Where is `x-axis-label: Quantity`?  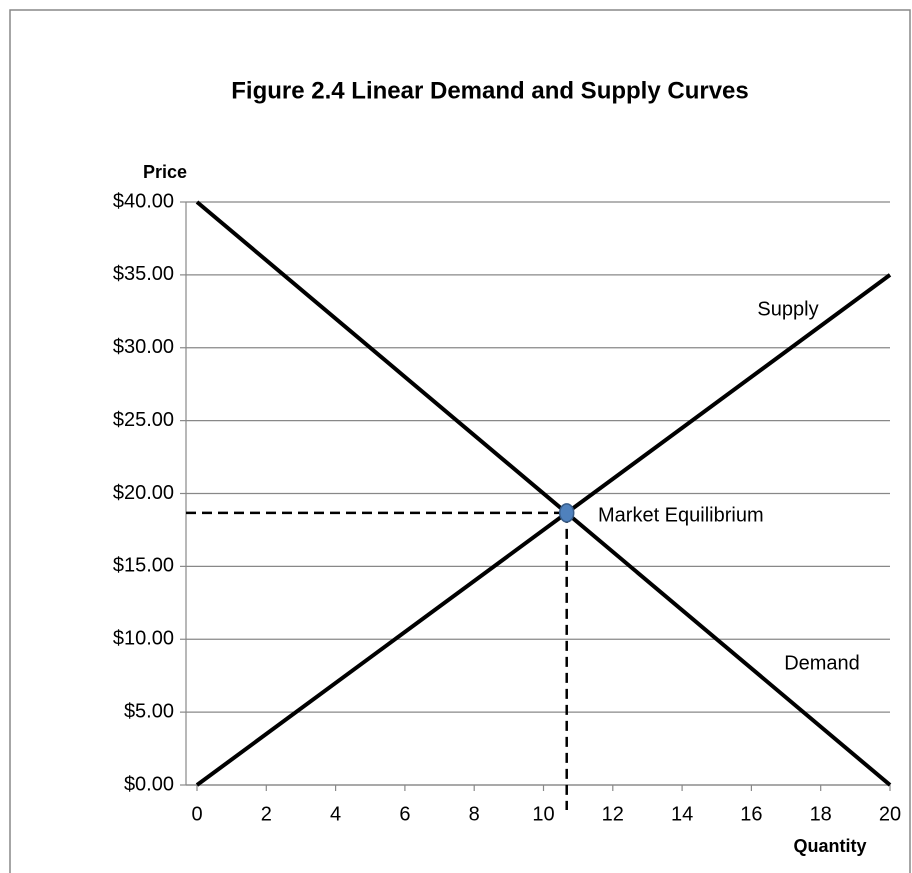 x-axis-label: Quantity is located at coordinates (829, 846).